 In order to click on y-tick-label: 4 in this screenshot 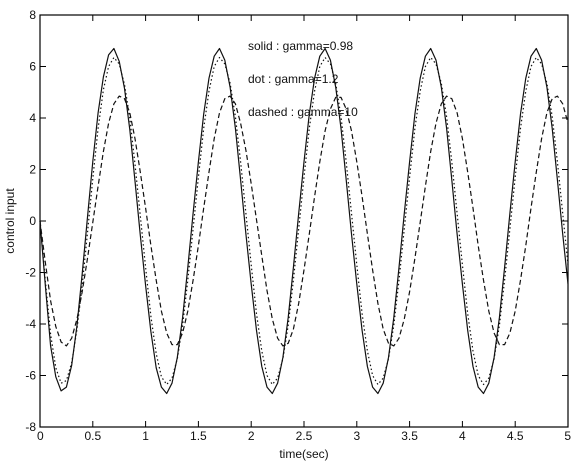, I will do `click(32, 118)`.